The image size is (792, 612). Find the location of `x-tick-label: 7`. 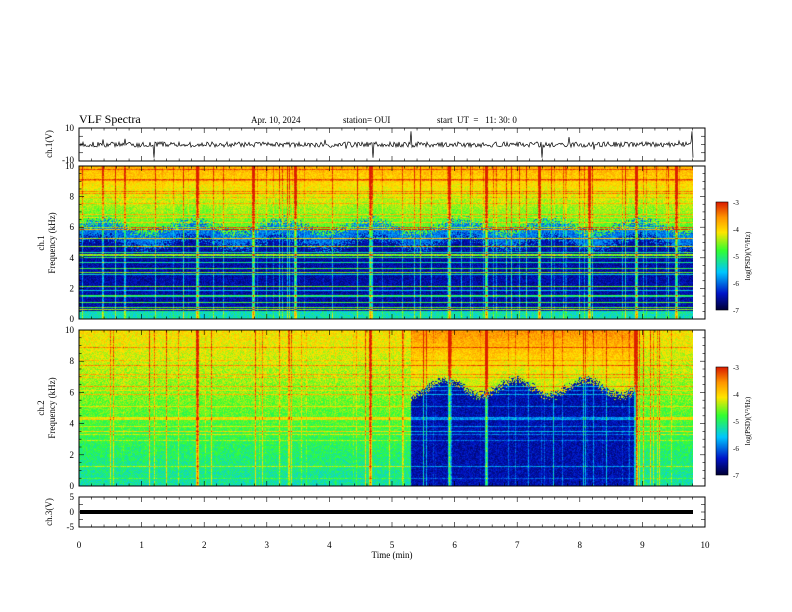

x-tick-label: 7 is located at coordinates (517, 545).